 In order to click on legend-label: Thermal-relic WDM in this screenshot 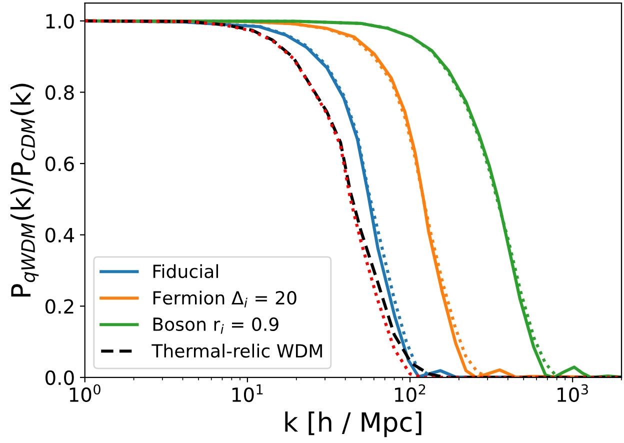, I will do `click(237, 351)`.